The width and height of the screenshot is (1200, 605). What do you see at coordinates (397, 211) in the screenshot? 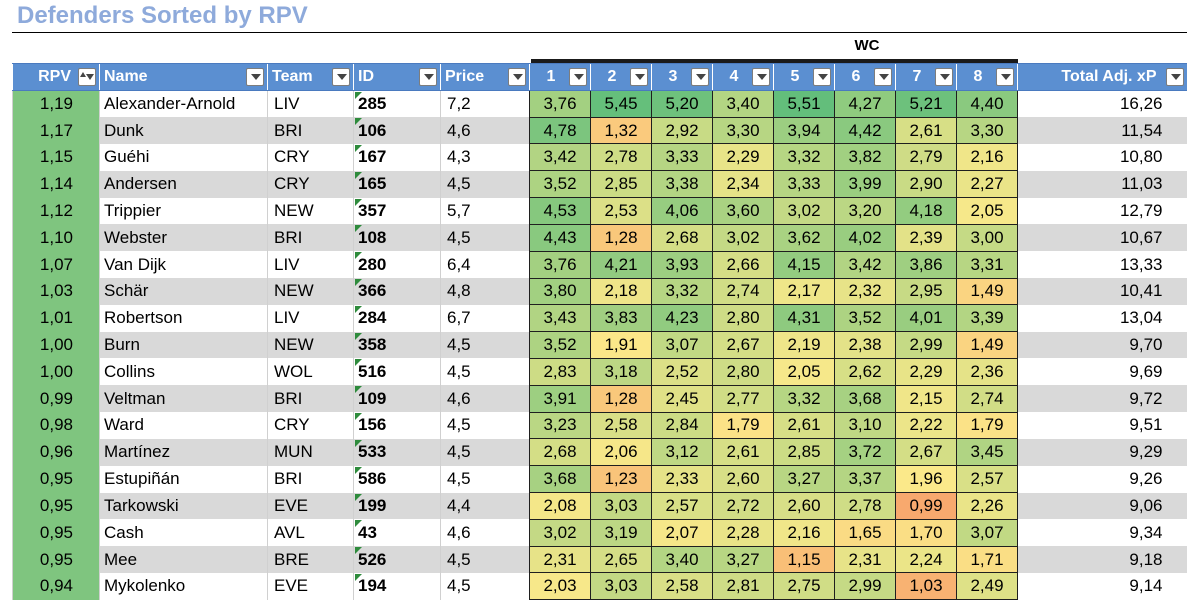
I see `cell-id: 357` at bounding box center [397, 211].